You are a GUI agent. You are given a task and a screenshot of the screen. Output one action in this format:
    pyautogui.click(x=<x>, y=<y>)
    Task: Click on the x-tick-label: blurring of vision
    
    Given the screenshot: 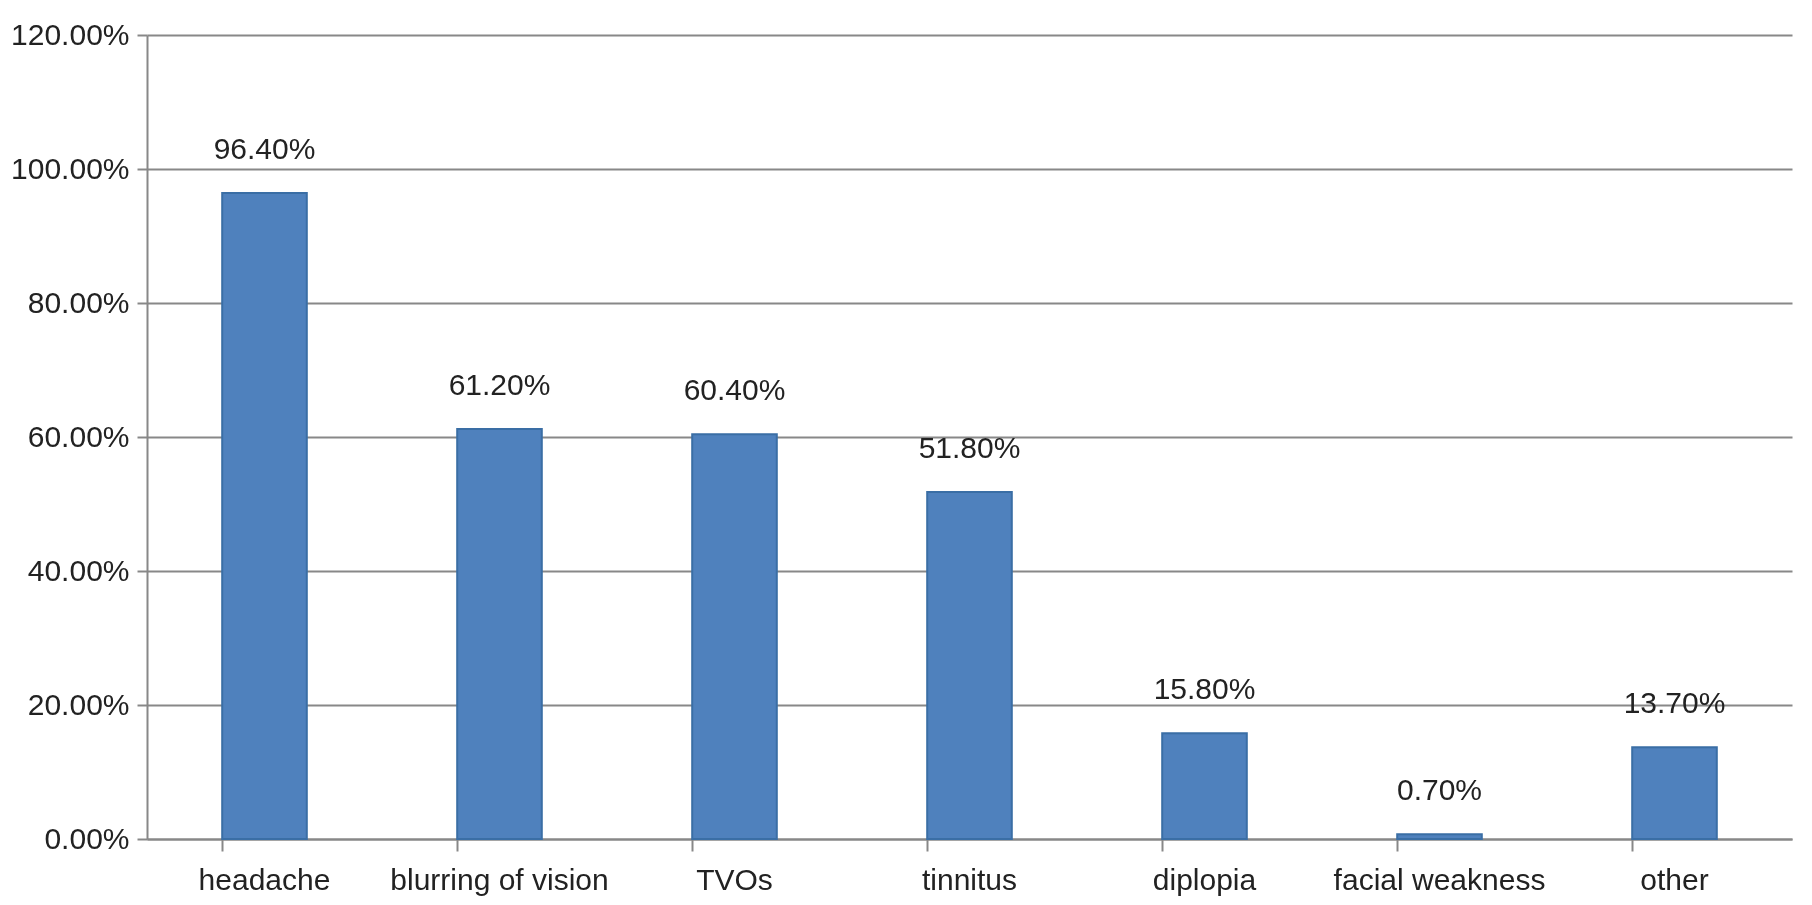 What is the action you would take?
    pyautogui.click(x=499, y=879)
    